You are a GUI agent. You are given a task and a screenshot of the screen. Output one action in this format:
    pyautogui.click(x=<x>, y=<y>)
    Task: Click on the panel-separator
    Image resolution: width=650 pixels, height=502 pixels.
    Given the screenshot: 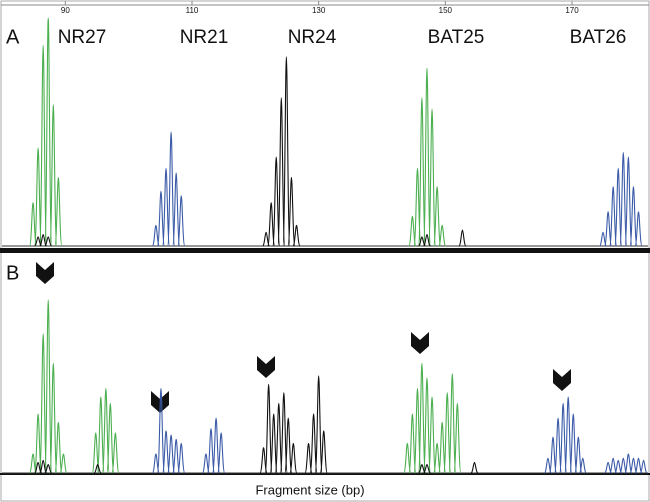 What is the action you would take?
    pyautogui.click(x=325, y=250)
    